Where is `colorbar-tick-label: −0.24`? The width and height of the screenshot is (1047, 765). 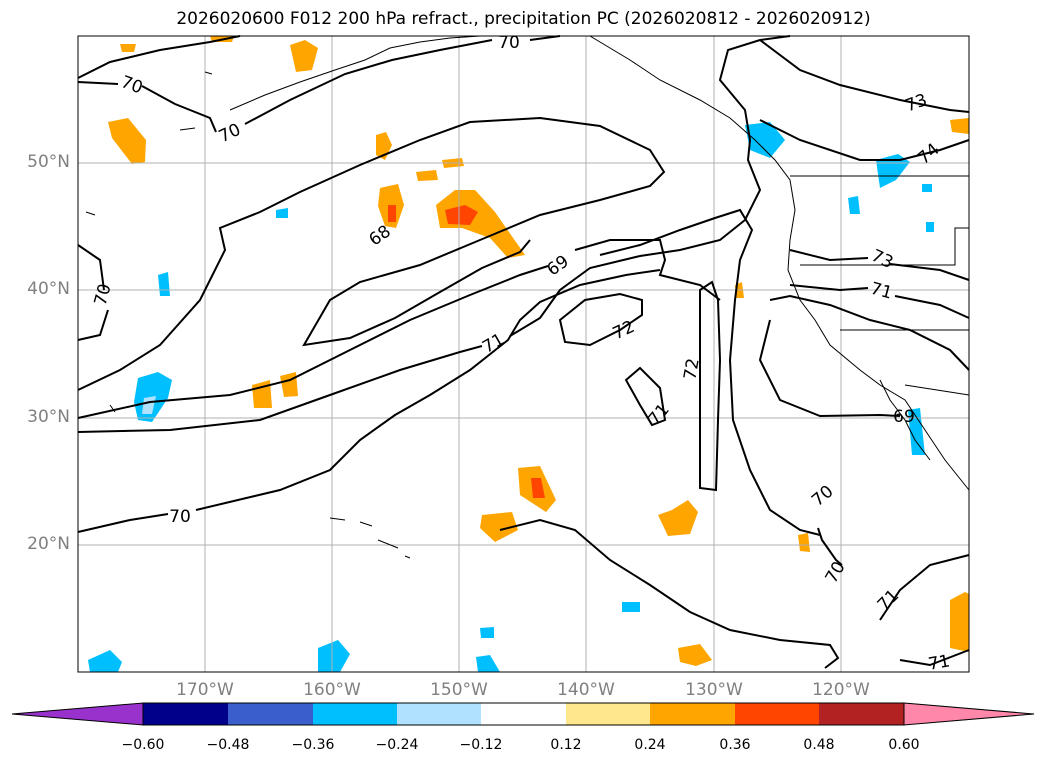
colorbar-tick-label: −0.24 is located at coordinates (397, 745).